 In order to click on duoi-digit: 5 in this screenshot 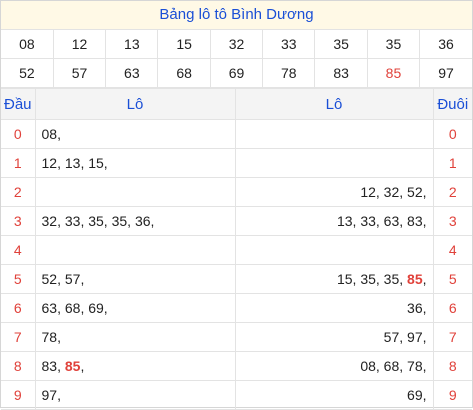, I will do `click(452, 279)`.